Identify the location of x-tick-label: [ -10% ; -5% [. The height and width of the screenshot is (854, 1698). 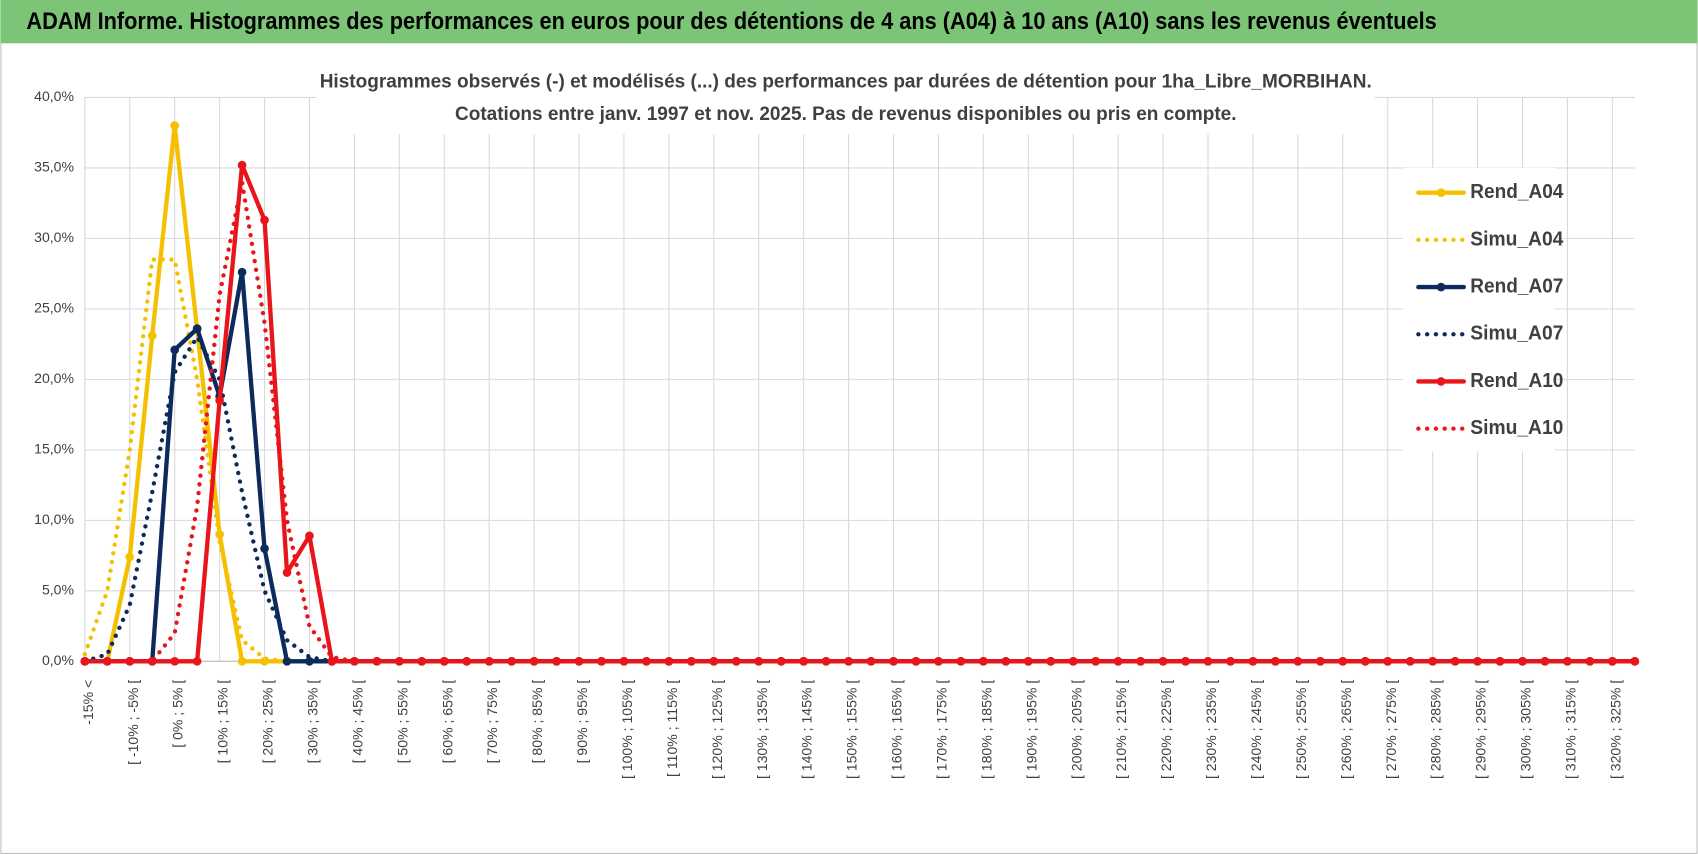
(133, 722).